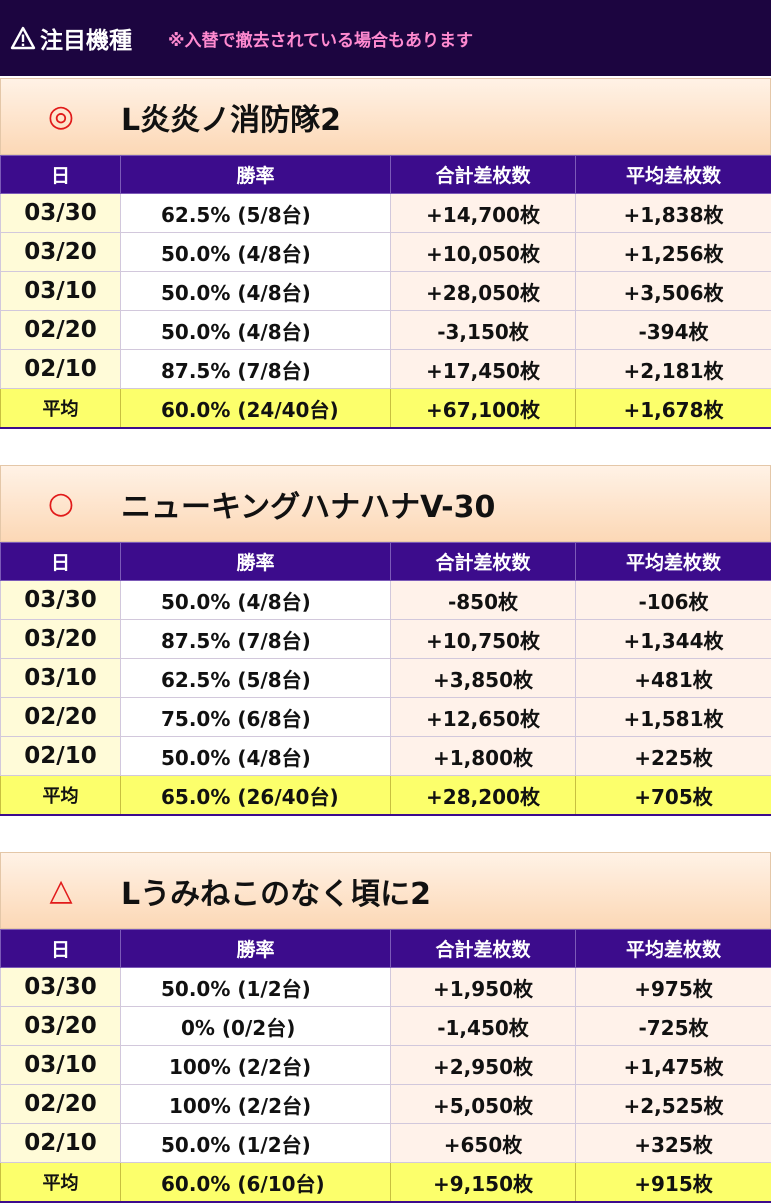 Image resolution: width=771 pixels, height=1203 pixels. I want to click on summary-total-diff: +9,150枚, so click(483, 1183).